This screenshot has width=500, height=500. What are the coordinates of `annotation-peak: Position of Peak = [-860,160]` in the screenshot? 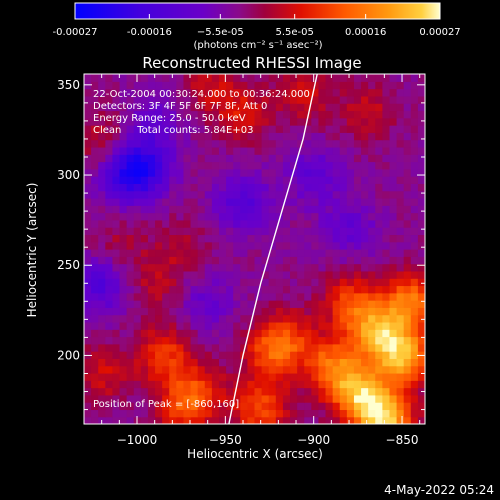 It's located at (166, 404).